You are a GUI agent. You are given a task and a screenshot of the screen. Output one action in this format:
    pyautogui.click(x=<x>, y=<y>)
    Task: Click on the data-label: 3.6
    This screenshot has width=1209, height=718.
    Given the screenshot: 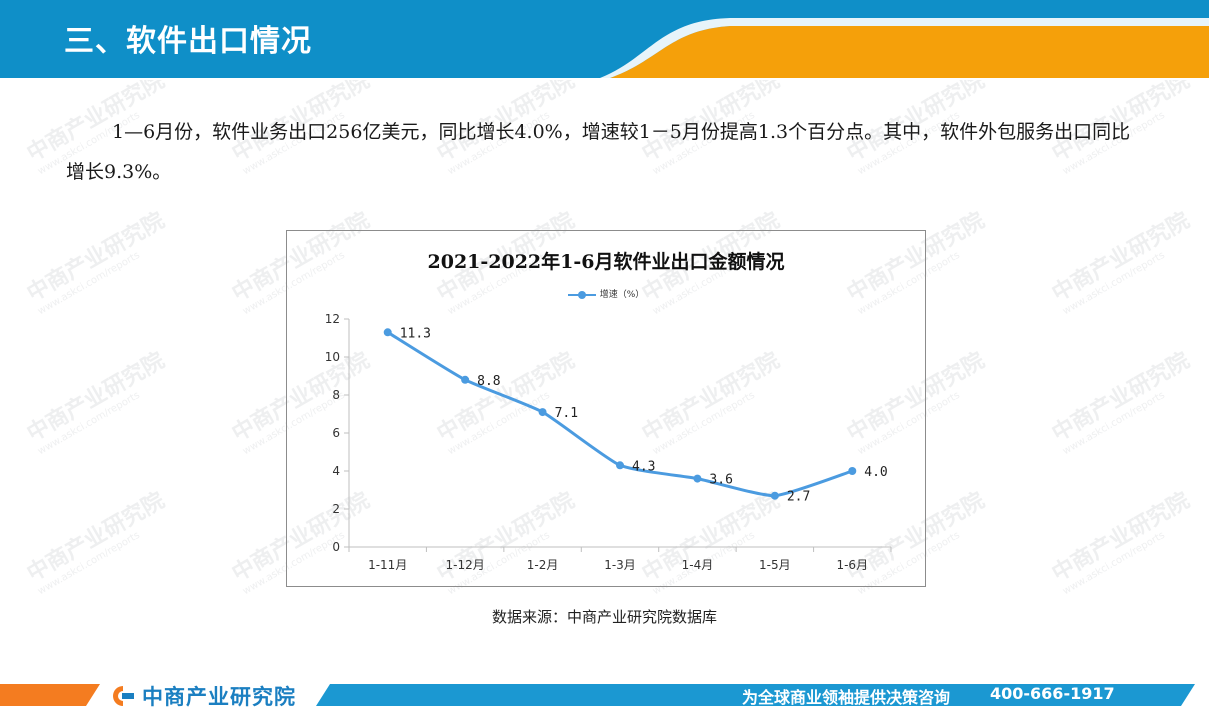 What is the action you would take?
    pyautogui.click(x=720, y=480)
    